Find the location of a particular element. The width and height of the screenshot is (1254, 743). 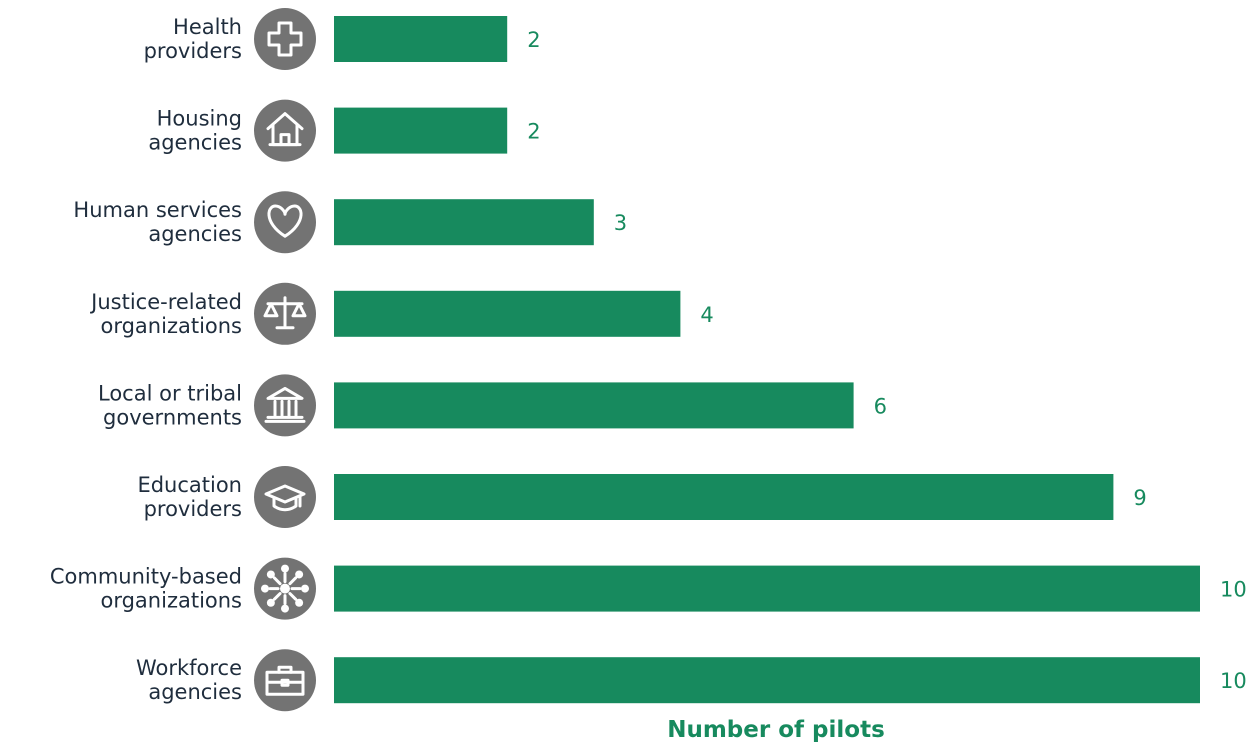

category-label: Health providers is located at coordinates (193, 39).